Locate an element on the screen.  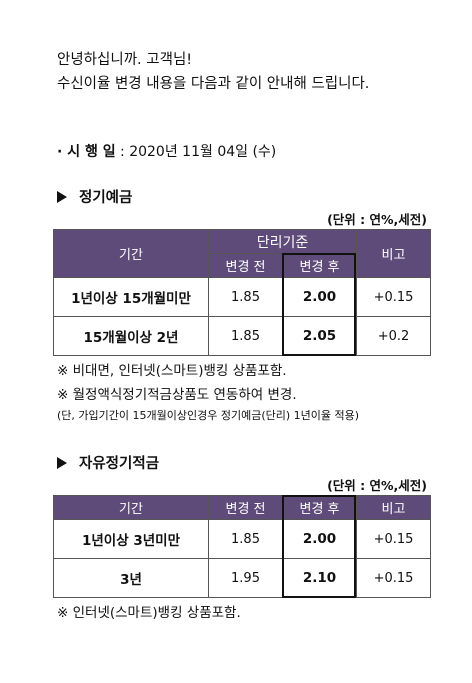
unit-label-deposit: (단위 : 연%,세전) is located at coordinates (377, 219).